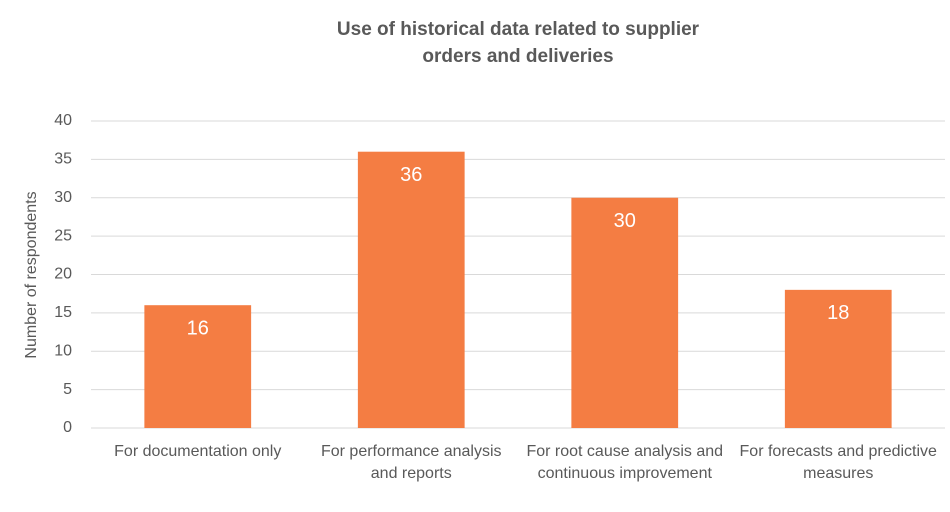  I want to click on data-label: 16, so click(198, 328).